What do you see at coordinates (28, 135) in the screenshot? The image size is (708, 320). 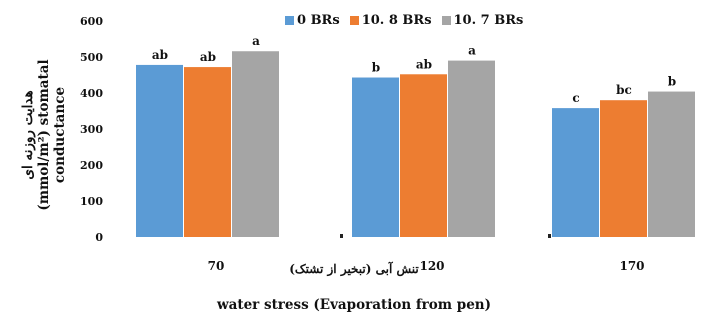 I see `y-axis-label-persian: هدایت روزنه ای` at bounding box center [28, 135].